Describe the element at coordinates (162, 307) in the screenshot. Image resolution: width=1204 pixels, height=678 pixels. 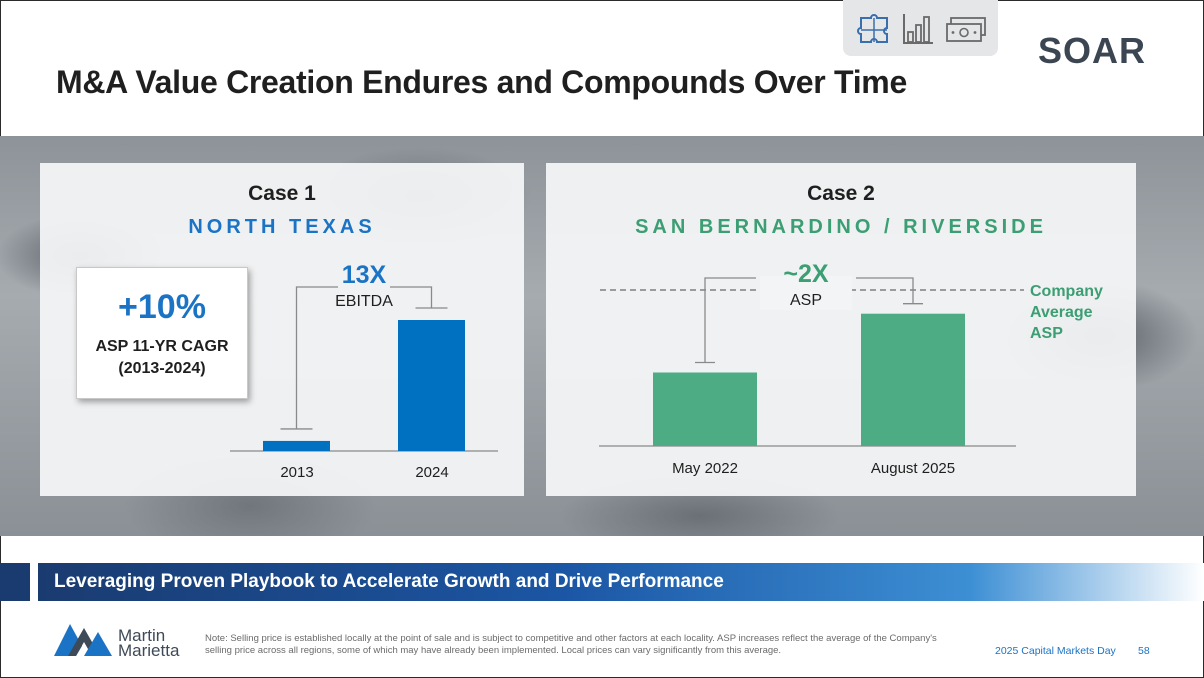
I see `cagr-value: +10%` at that location.